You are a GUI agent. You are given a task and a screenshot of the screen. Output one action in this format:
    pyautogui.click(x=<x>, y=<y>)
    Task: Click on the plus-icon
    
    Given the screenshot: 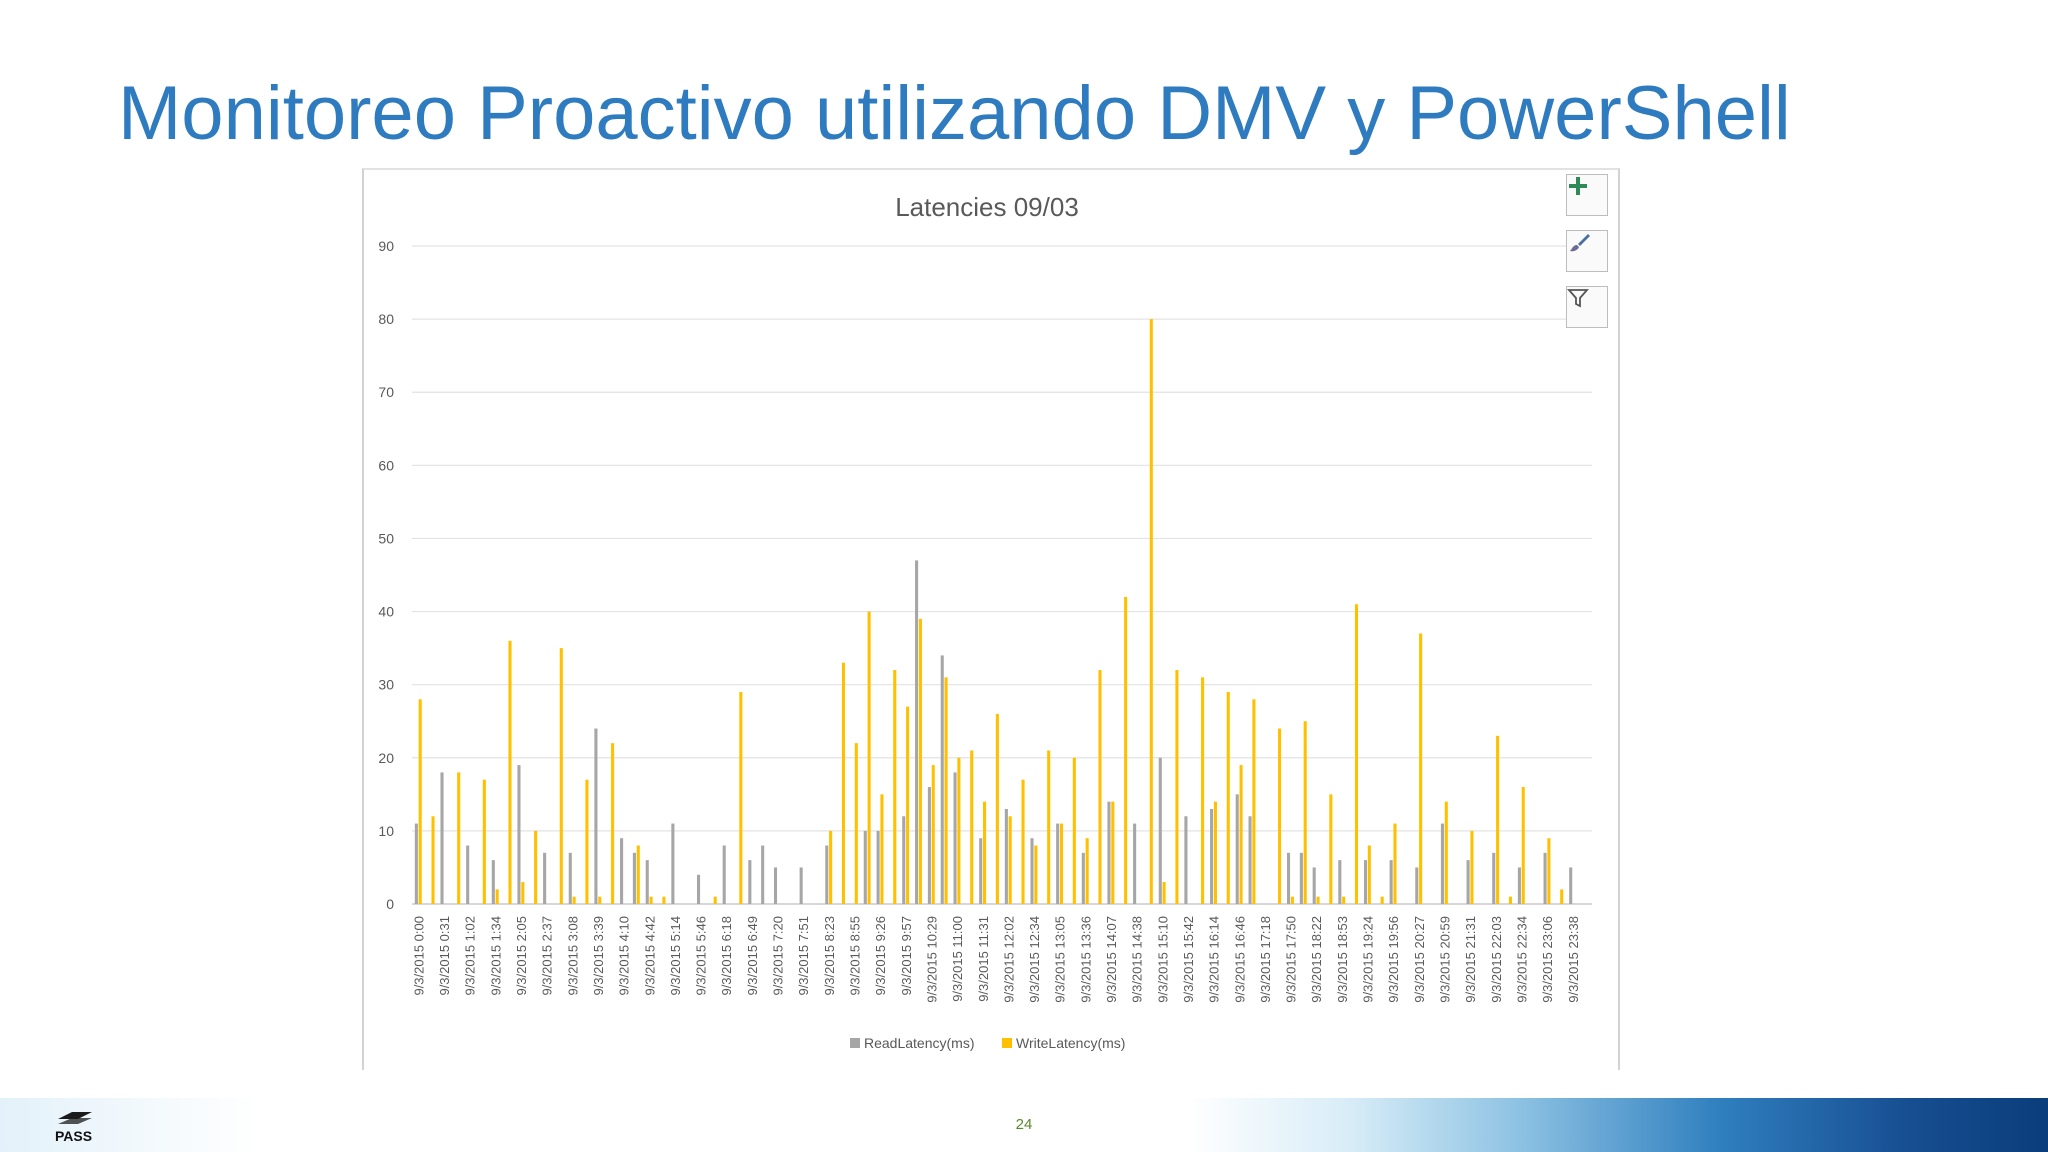 What is the action you would take?
    pyautogui.click(x=1578, y=186)
    